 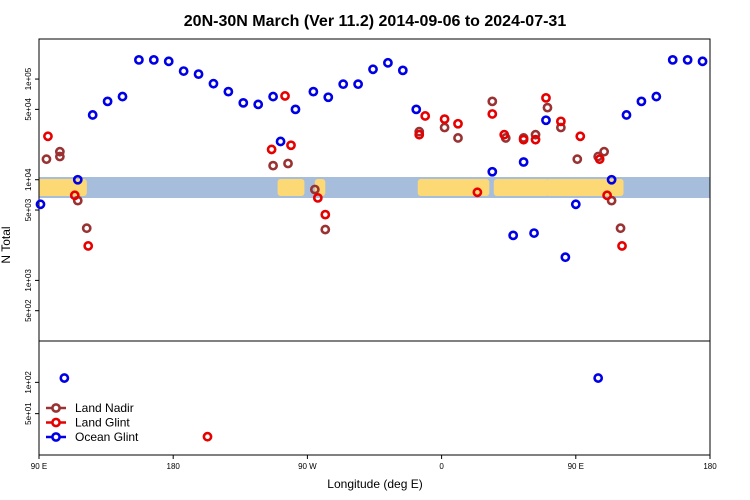 What do you see at coordinates (28, 280) in the screenshot?
I see `y-tick-label: 1e+03` at bounding box center [28, 280].